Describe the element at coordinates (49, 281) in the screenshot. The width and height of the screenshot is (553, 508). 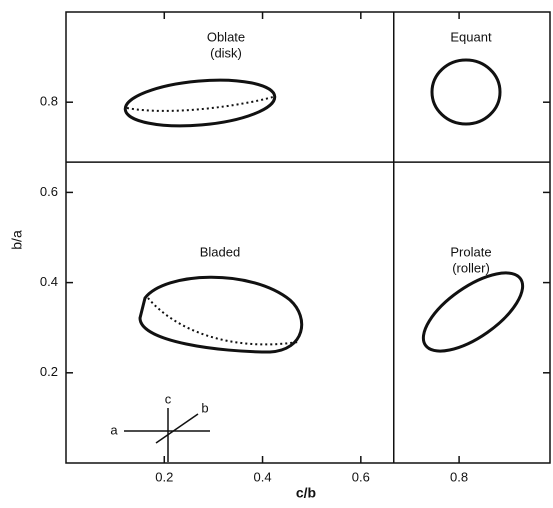
I see `y-tick-label: 0.4` at that location.